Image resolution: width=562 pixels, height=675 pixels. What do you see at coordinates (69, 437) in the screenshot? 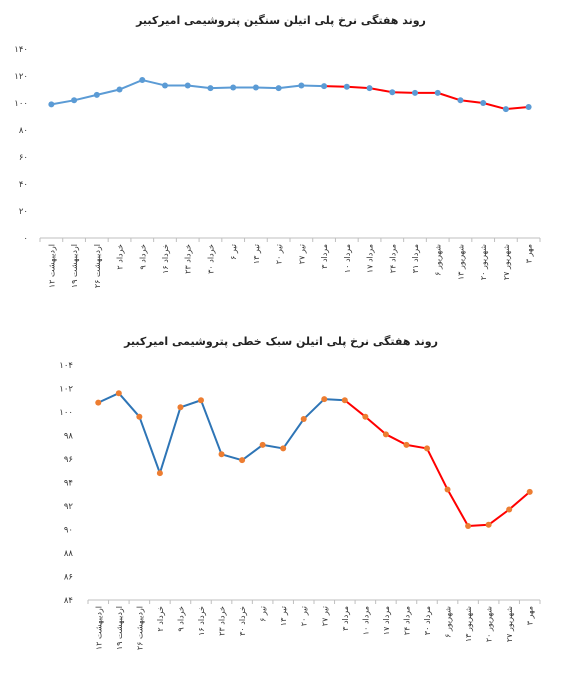
I see `y-tick-label: ۹۸` at bounding box center [69, 437].